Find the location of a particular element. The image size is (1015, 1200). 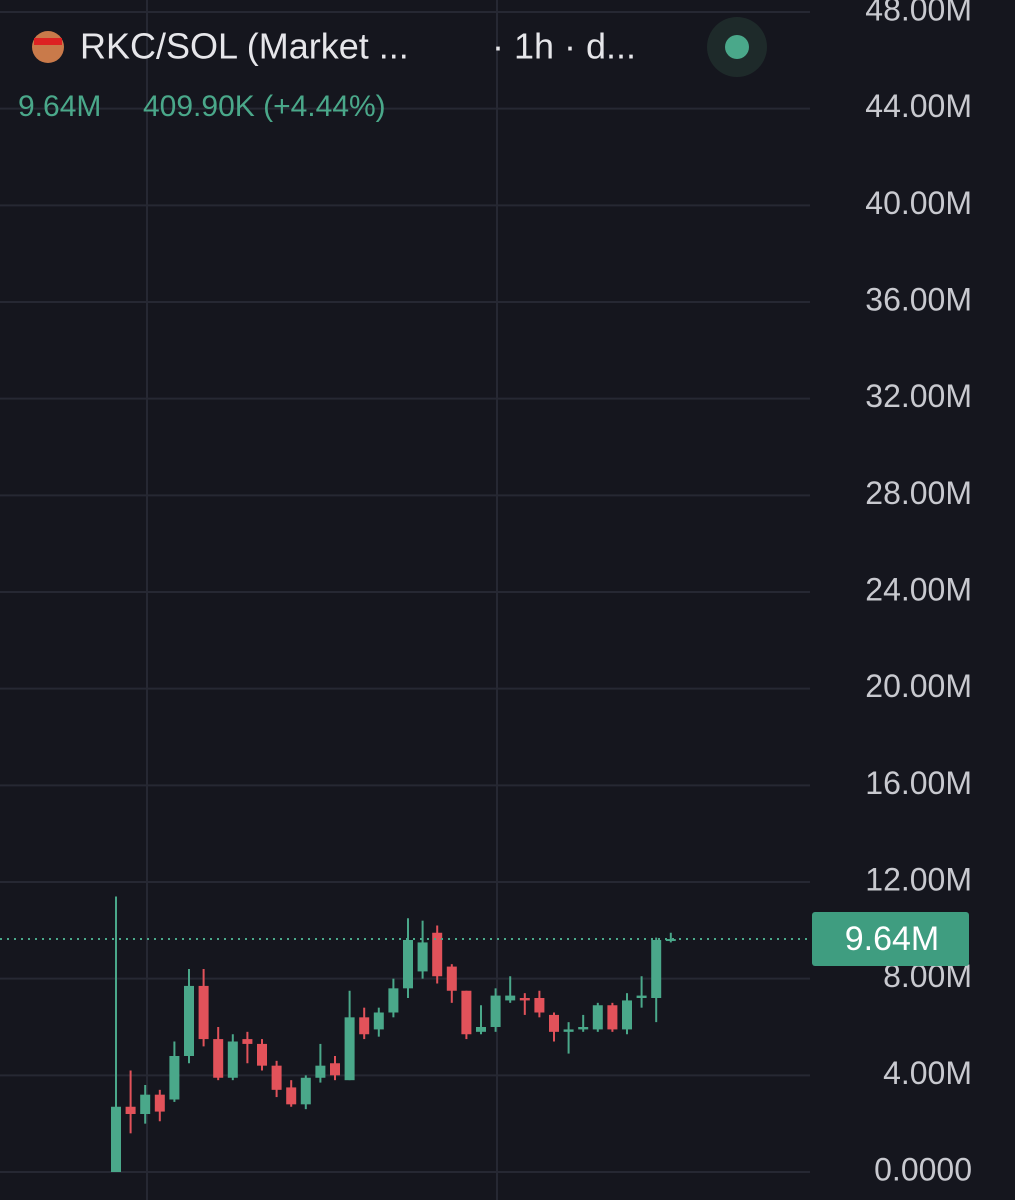

y-tick-label: 28.00M is located at coordinates (918, 493).